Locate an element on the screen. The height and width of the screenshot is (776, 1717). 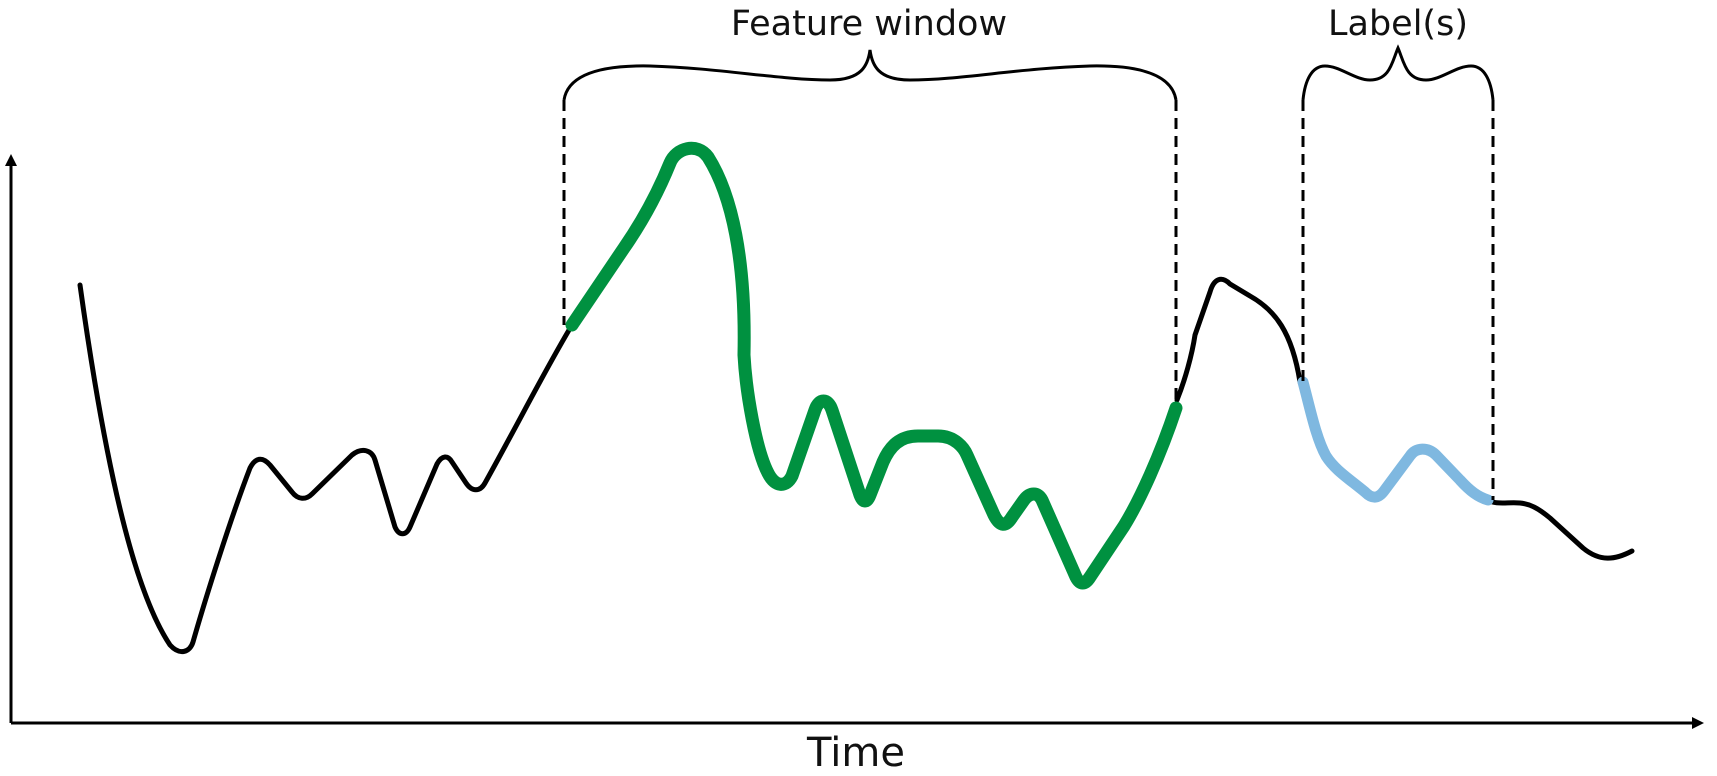
label-window-series is located at coordinates (1395, 441).